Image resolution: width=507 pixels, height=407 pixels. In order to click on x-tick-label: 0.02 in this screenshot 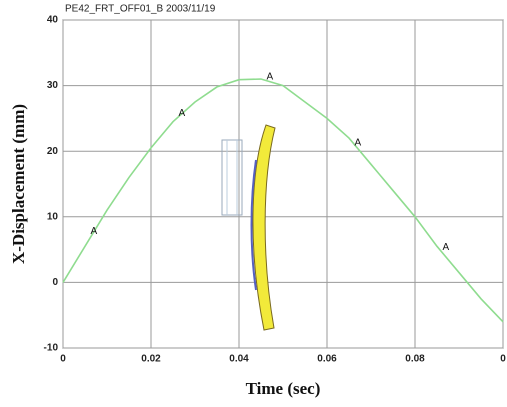, I will do `click(151, 359)`.